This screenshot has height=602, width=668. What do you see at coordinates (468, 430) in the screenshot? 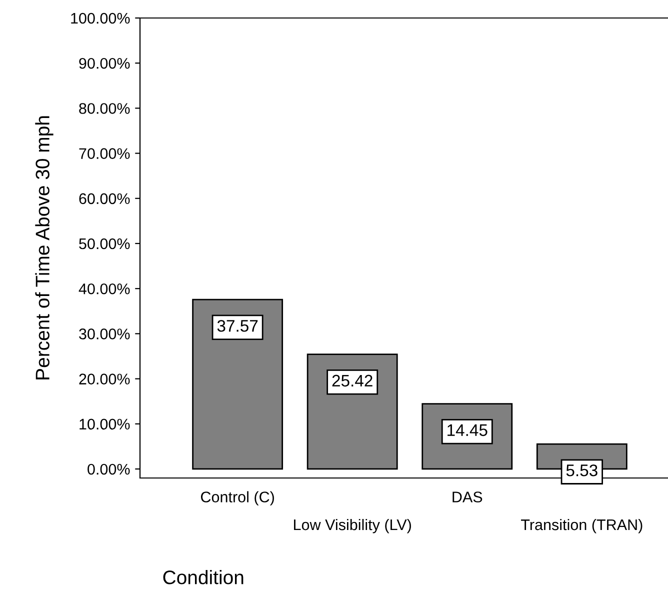
I see `data-label: 14.45` at bounding box center [468, 430].